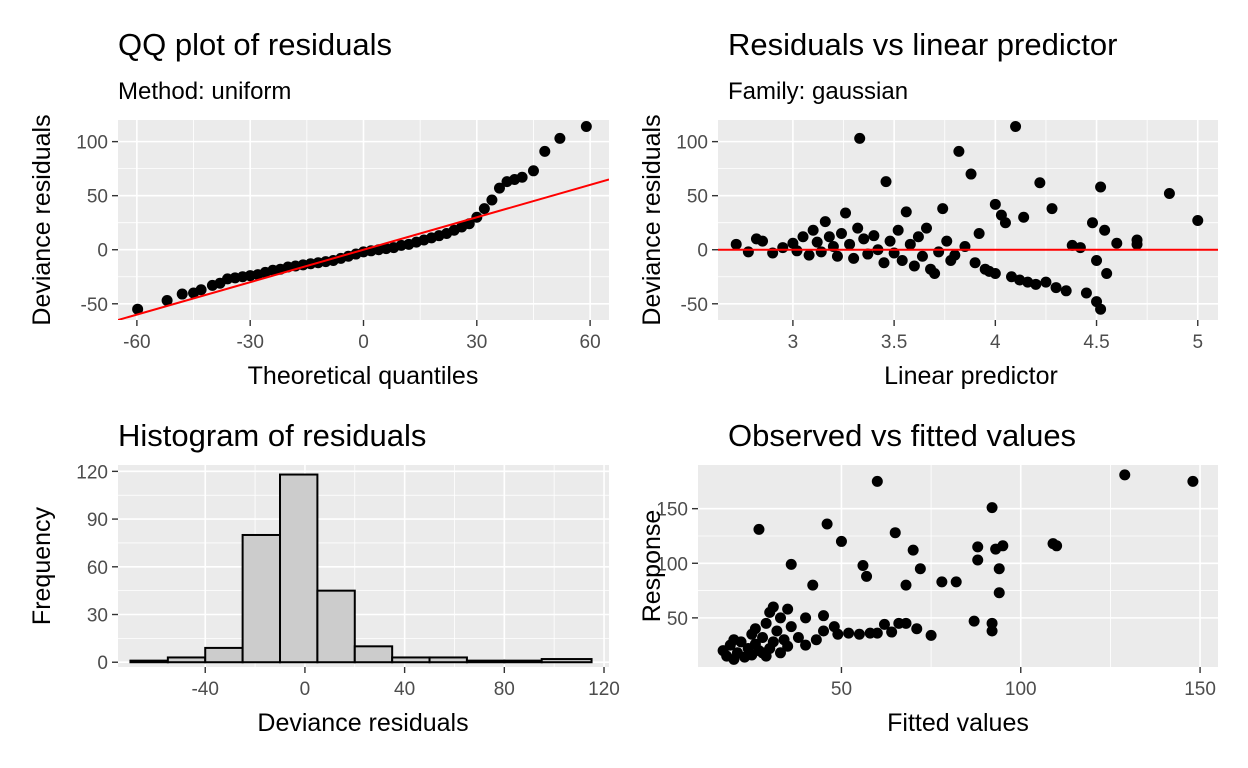 This screenshot has height=768, width=1248. I want to click on hist-marks, so click(361, 568).